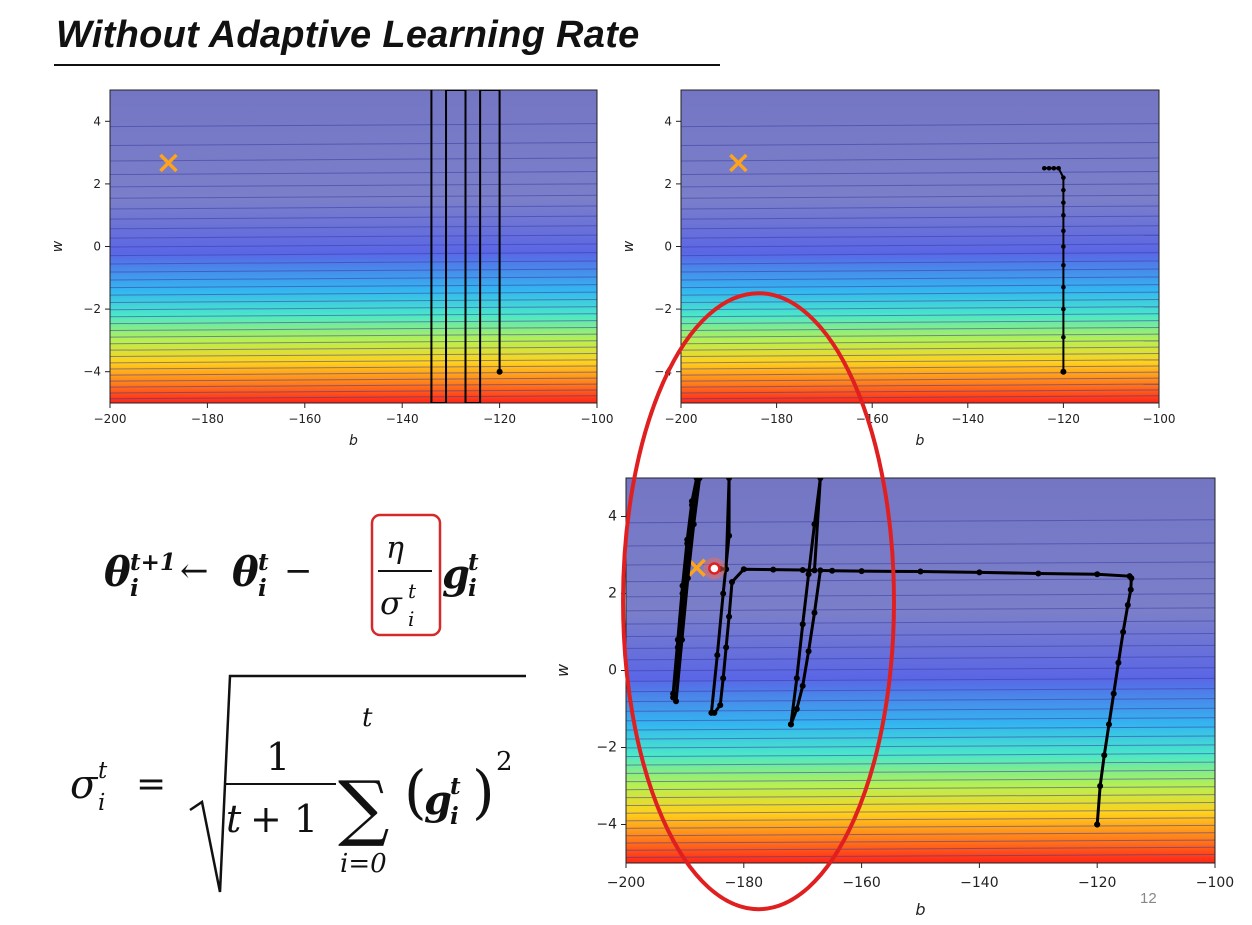 Image resolution: width=1252 pixels, height=925 pixels. What do you see at coordinates (406, 575) in the screenshot?
I see `learning-rate-highlight-box` at bounding box center [406, 575].